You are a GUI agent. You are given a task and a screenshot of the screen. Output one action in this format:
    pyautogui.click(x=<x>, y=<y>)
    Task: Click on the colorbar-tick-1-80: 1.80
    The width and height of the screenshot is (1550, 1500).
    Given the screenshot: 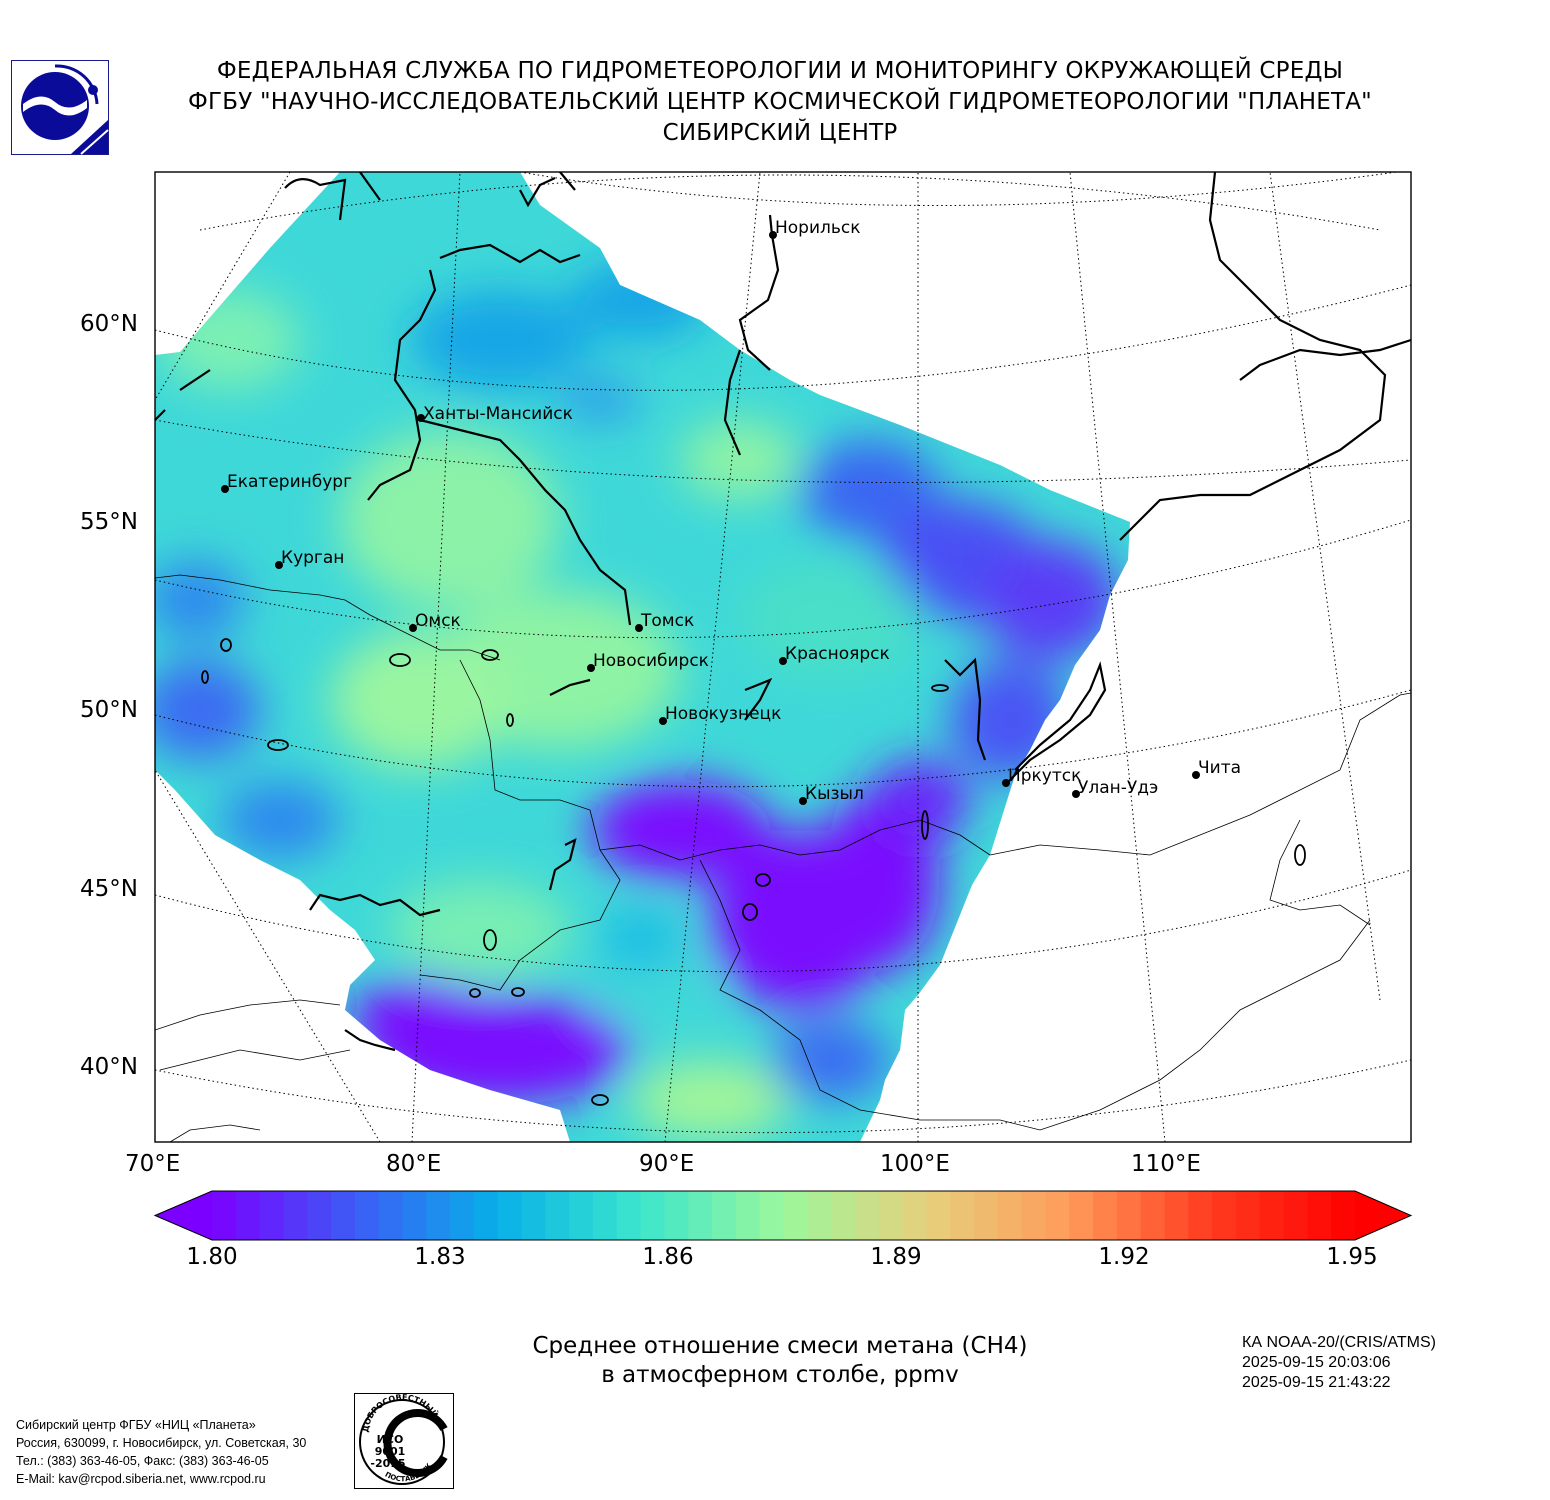 What is the action you would take?
    pyautogui.click(x=212, y=1257)
    